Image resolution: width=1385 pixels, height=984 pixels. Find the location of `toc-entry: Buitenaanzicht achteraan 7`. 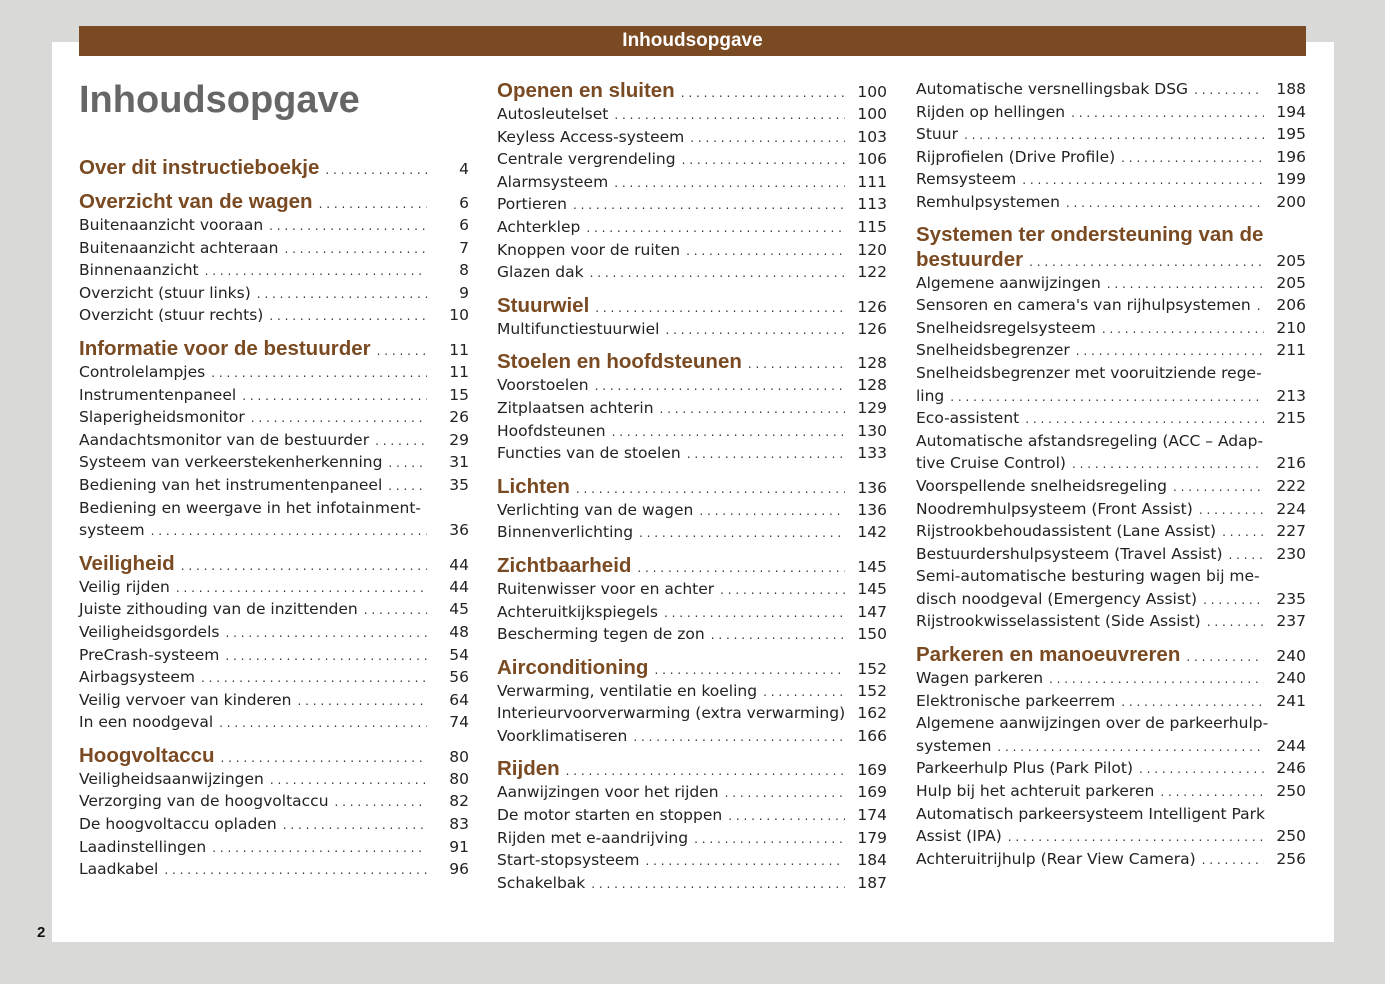

toc-entry: Buitenaanzicht achteraan 7 is located at coordinates (274, 248).